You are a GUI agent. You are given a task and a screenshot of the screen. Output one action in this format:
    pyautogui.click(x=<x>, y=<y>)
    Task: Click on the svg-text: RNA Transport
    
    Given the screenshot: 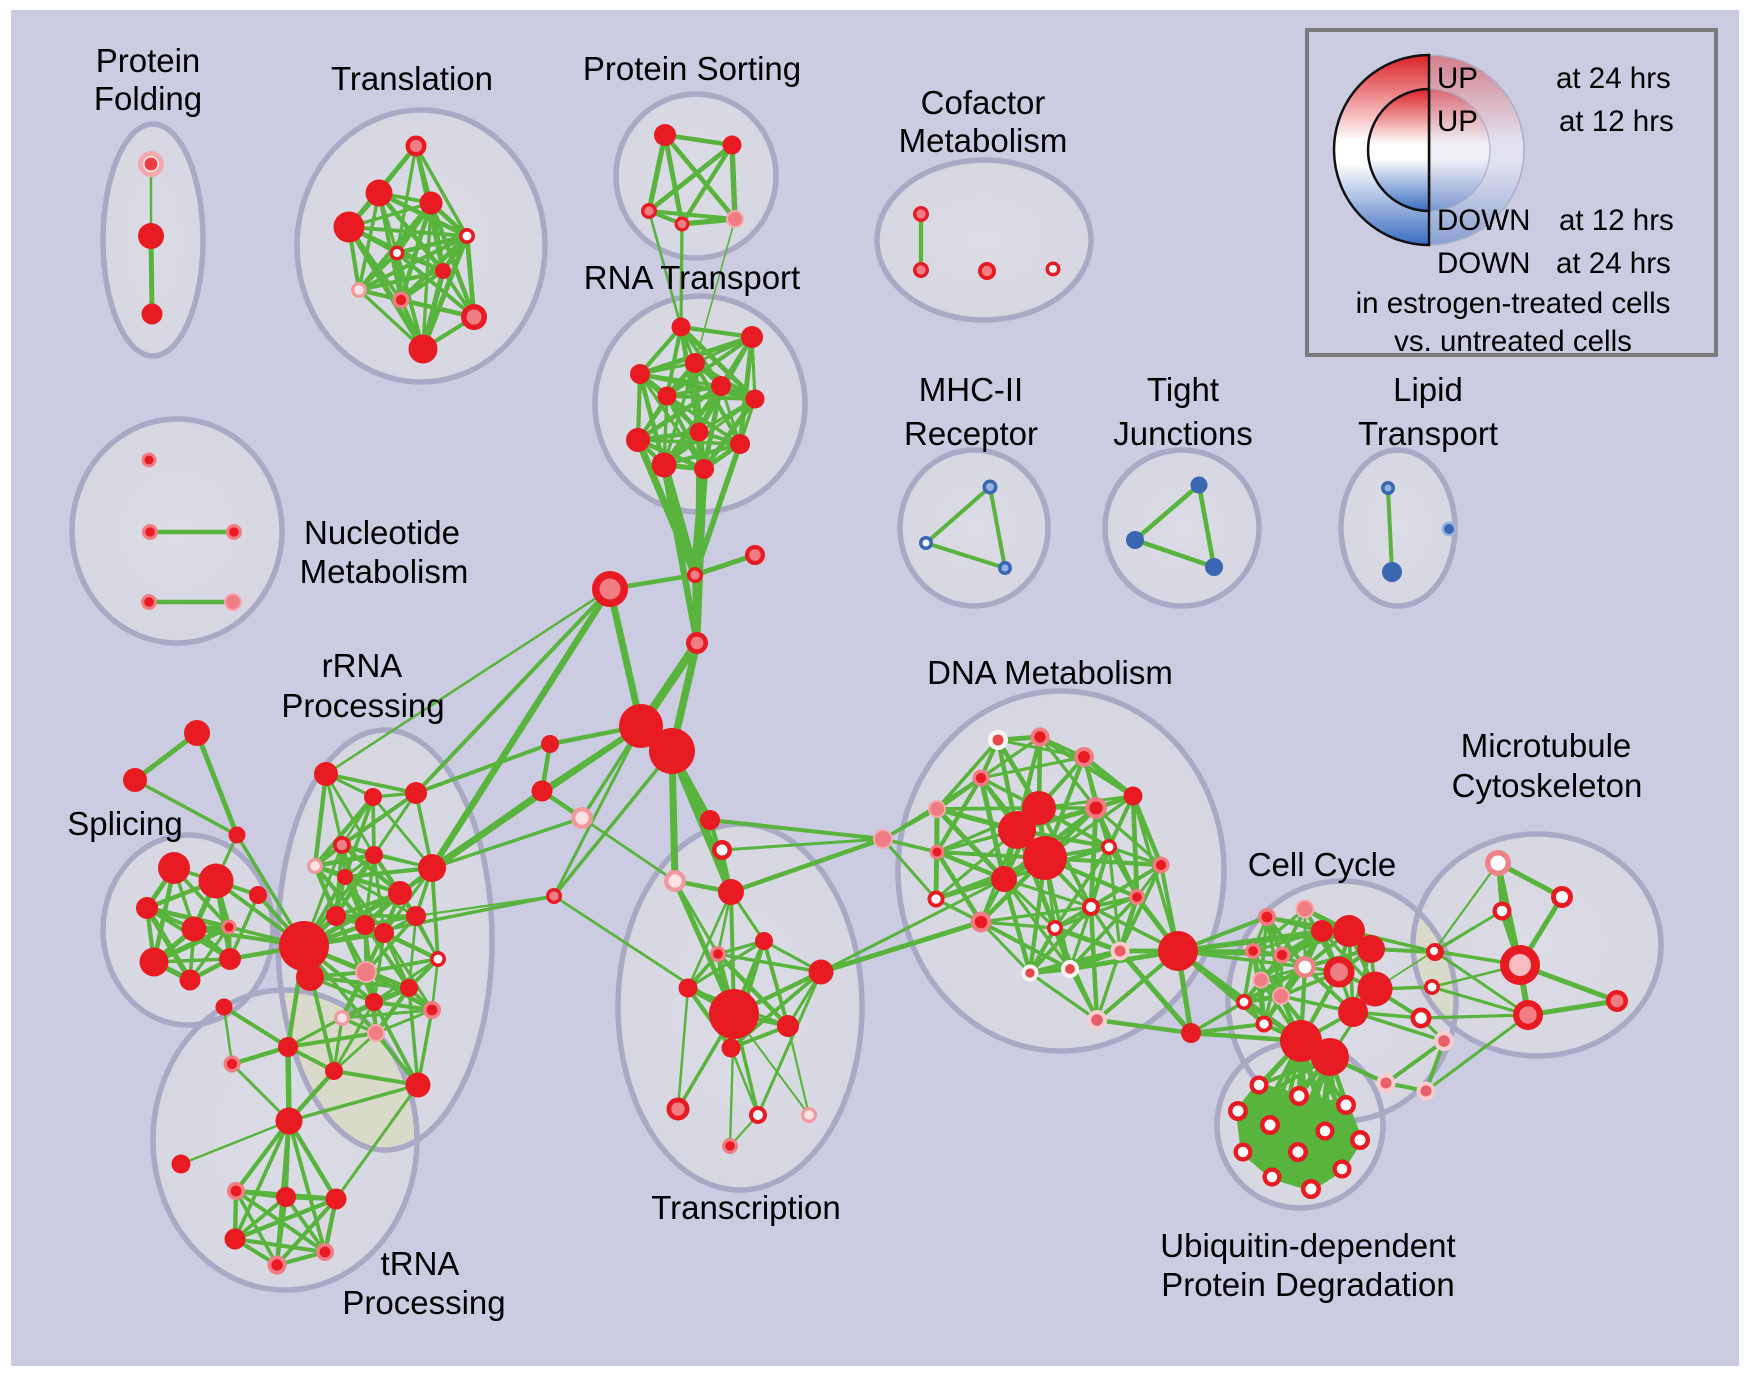 What is the action you would take?
    pyautogui.click(x=692, y=277)
    